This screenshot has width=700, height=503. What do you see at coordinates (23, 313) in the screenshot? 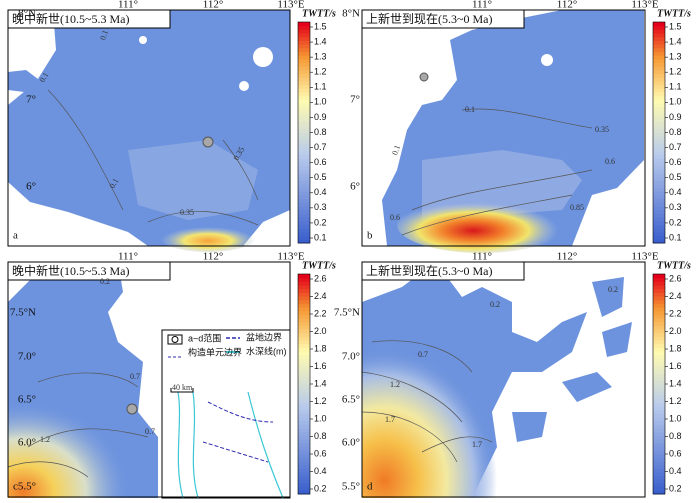
I see `lat-label: 7.5°N` at bounding box center [23, 313].